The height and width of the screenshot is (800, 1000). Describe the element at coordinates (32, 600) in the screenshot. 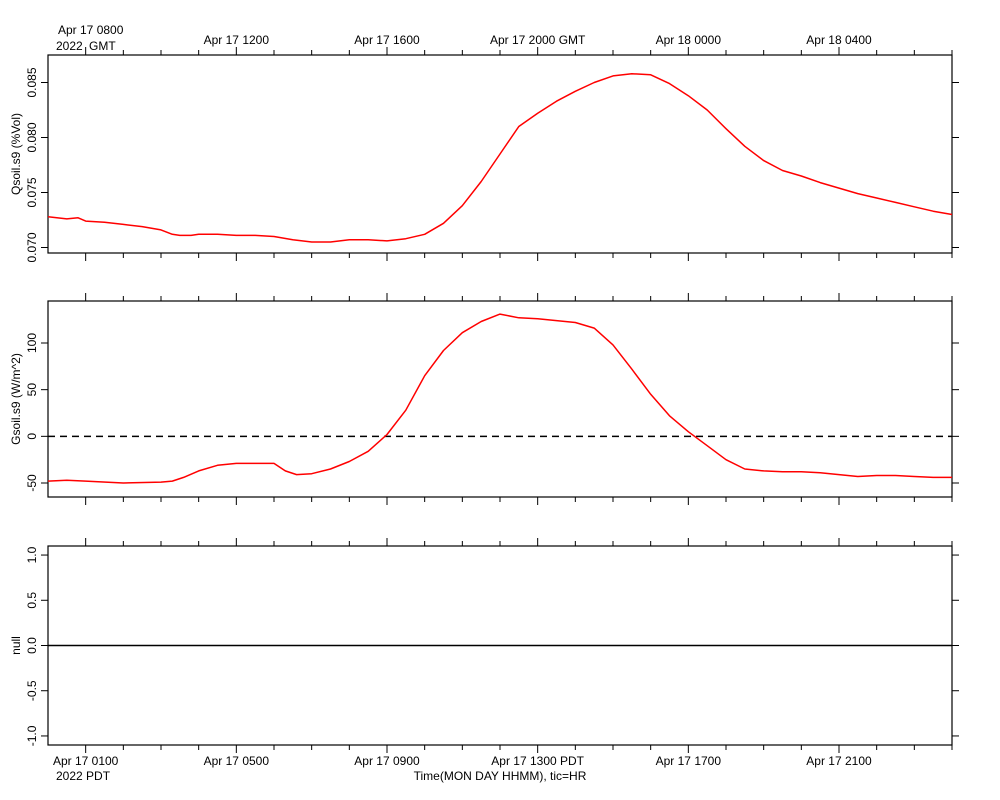

I see `y-tick-label: 0.5` at that location.